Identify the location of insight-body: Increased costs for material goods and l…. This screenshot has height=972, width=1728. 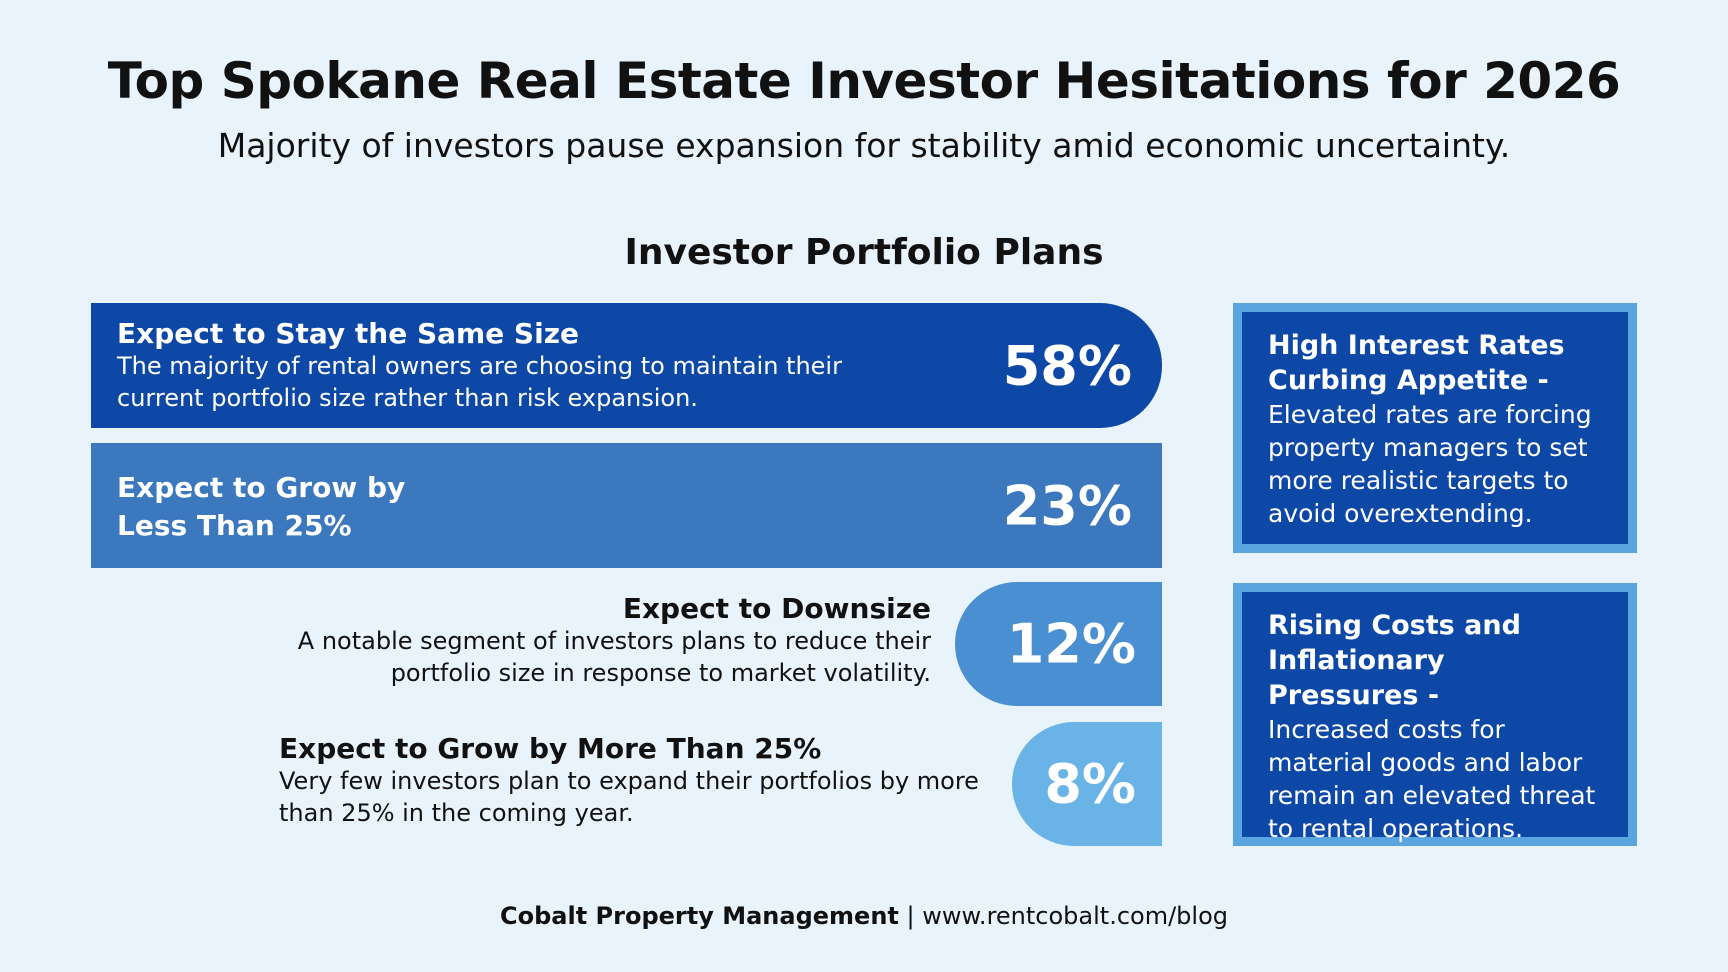
(1432, 779).